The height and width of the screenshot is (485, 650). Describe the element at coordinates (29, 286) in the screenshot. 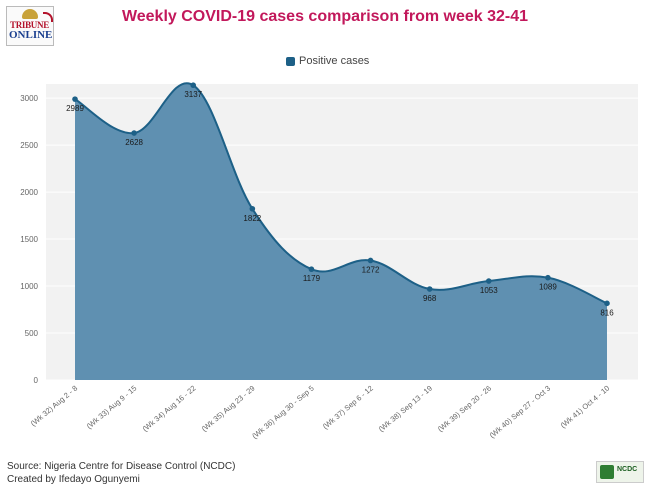

I see `y-tick-label: 1000` at that location.